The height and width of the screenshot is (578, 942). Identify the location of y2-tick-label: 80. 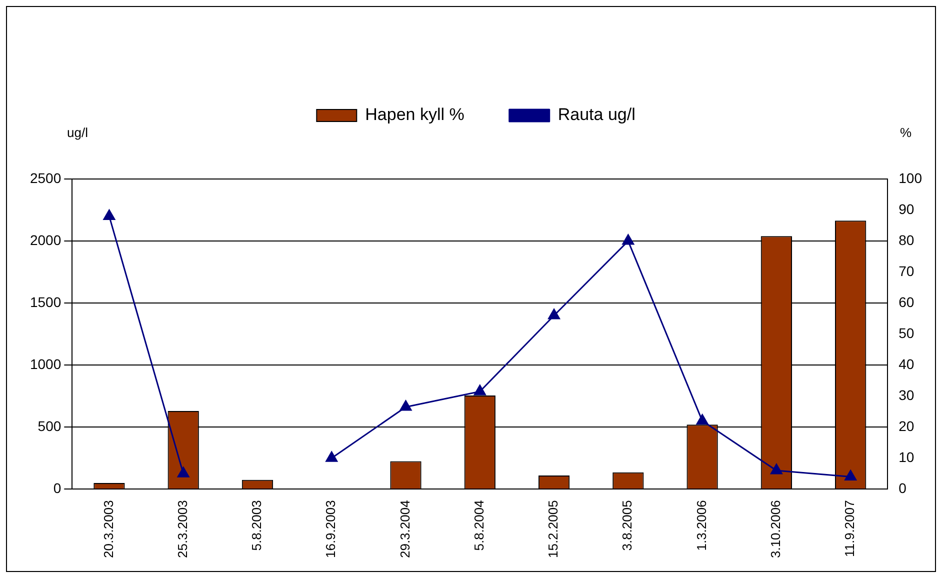
(906, 240).